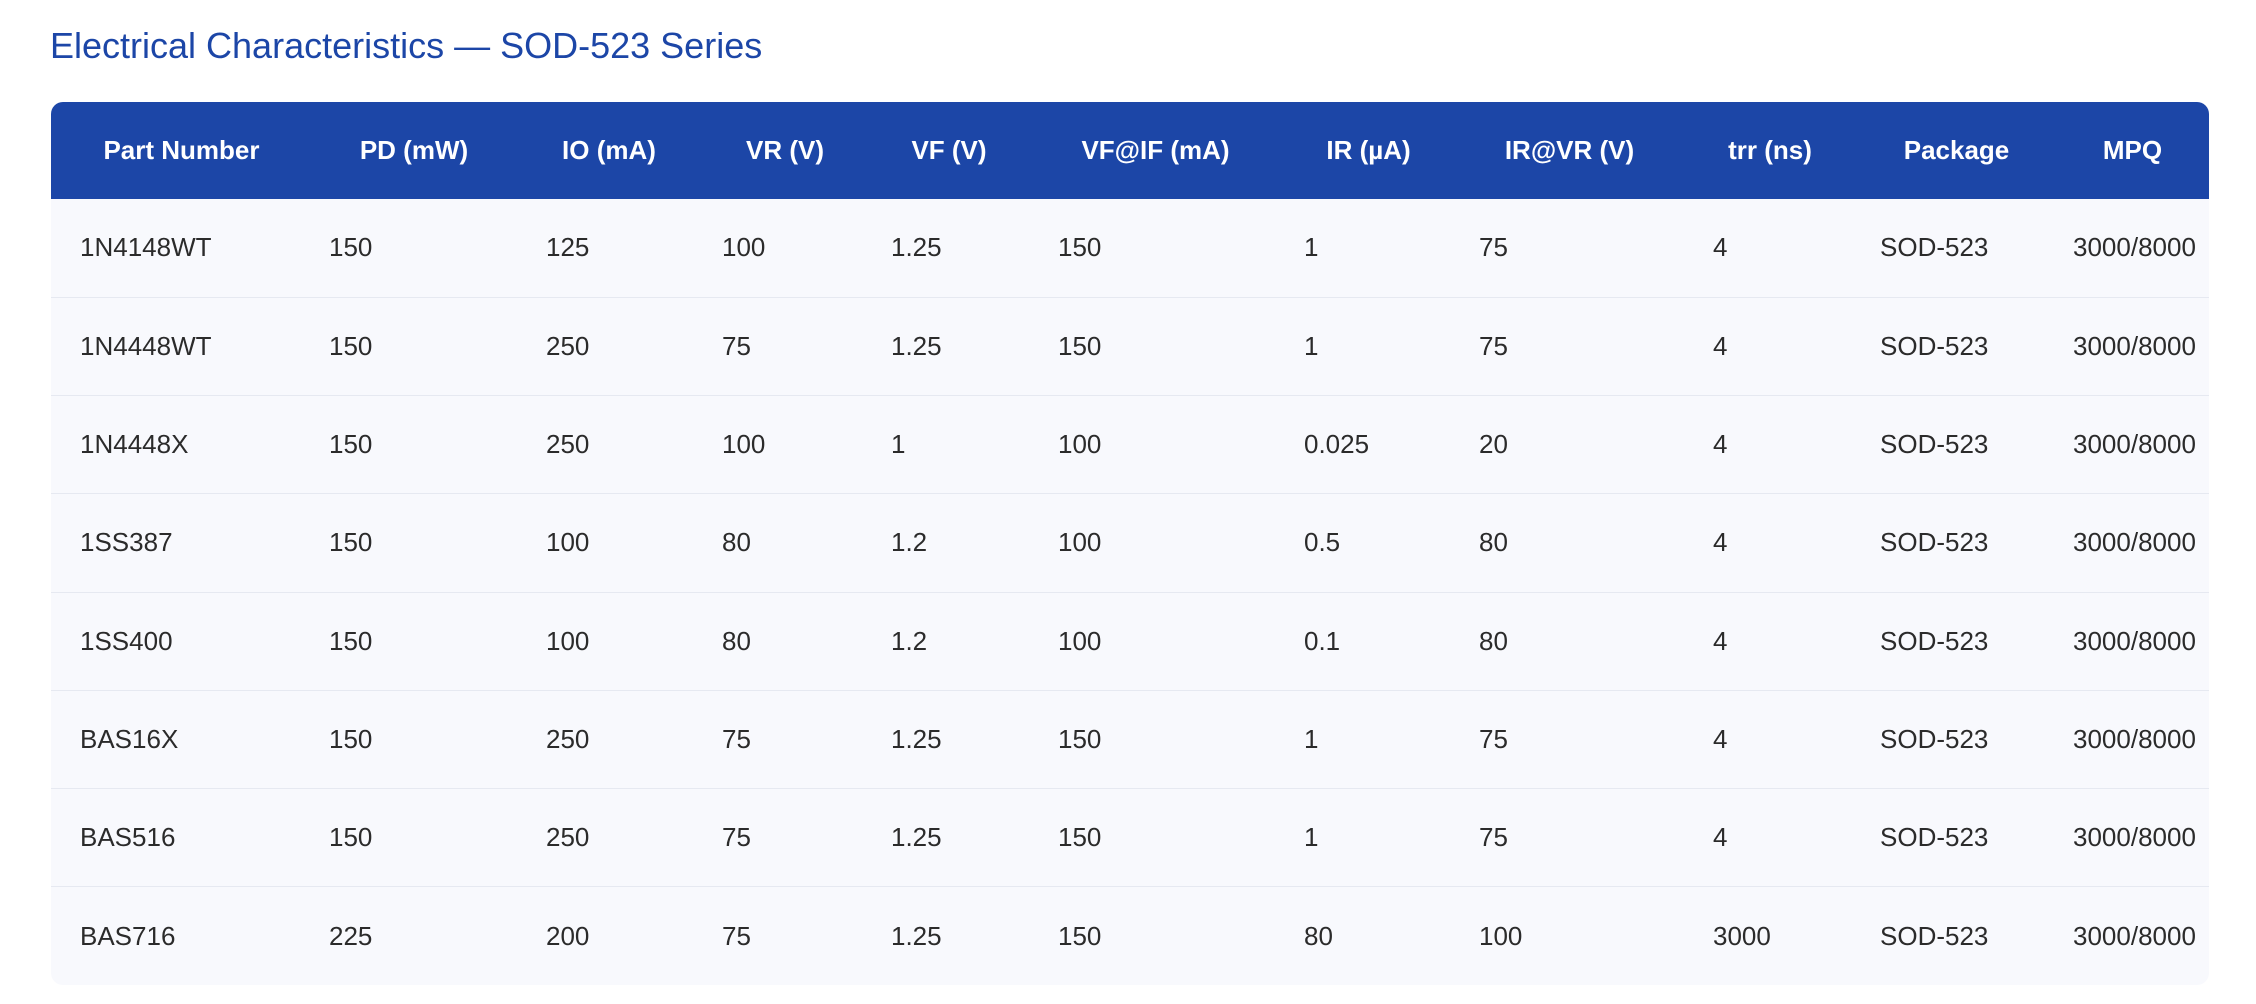  What do you see at coordinates (181, 150) in the screenshot?
I see `column-header-part-number: Part Number` at bounding box center [181, 150].